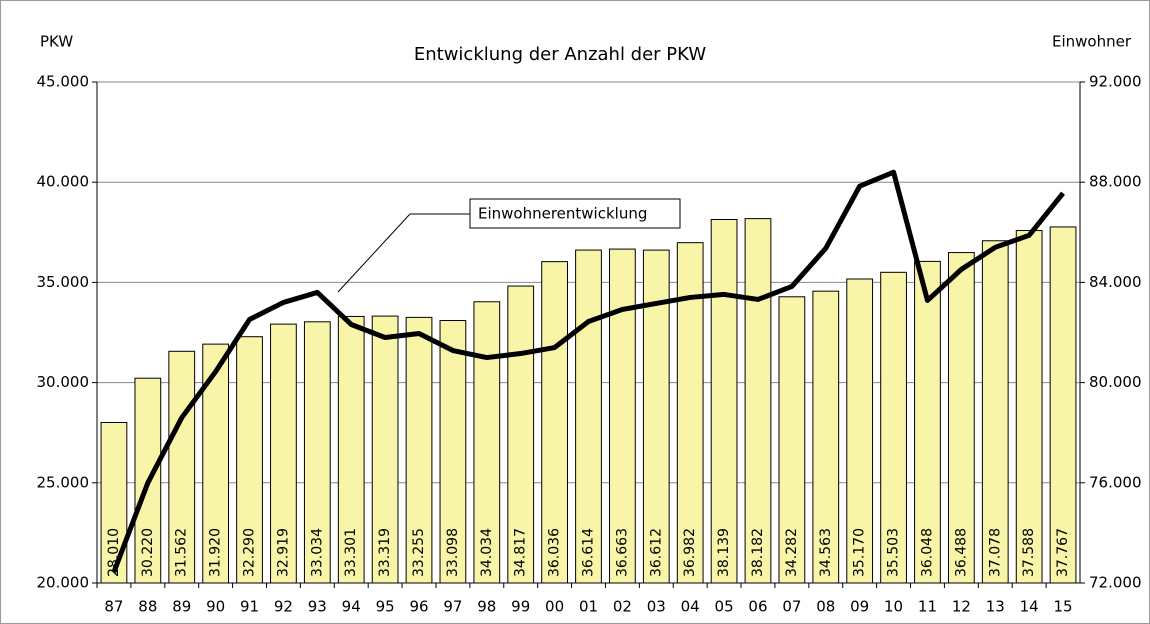  Describe the element at coordinates (927, 552) in the screenshot. I see `value-label: 36.048` at that location.